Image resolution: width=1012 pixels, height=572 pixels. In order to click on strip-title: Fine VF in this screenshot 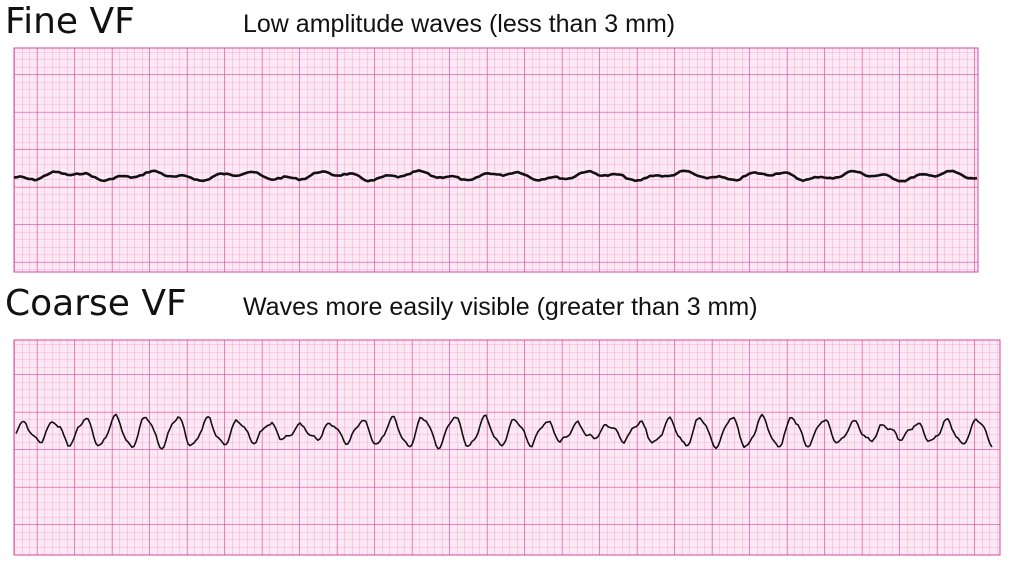, I will do `click(70, 21)`.